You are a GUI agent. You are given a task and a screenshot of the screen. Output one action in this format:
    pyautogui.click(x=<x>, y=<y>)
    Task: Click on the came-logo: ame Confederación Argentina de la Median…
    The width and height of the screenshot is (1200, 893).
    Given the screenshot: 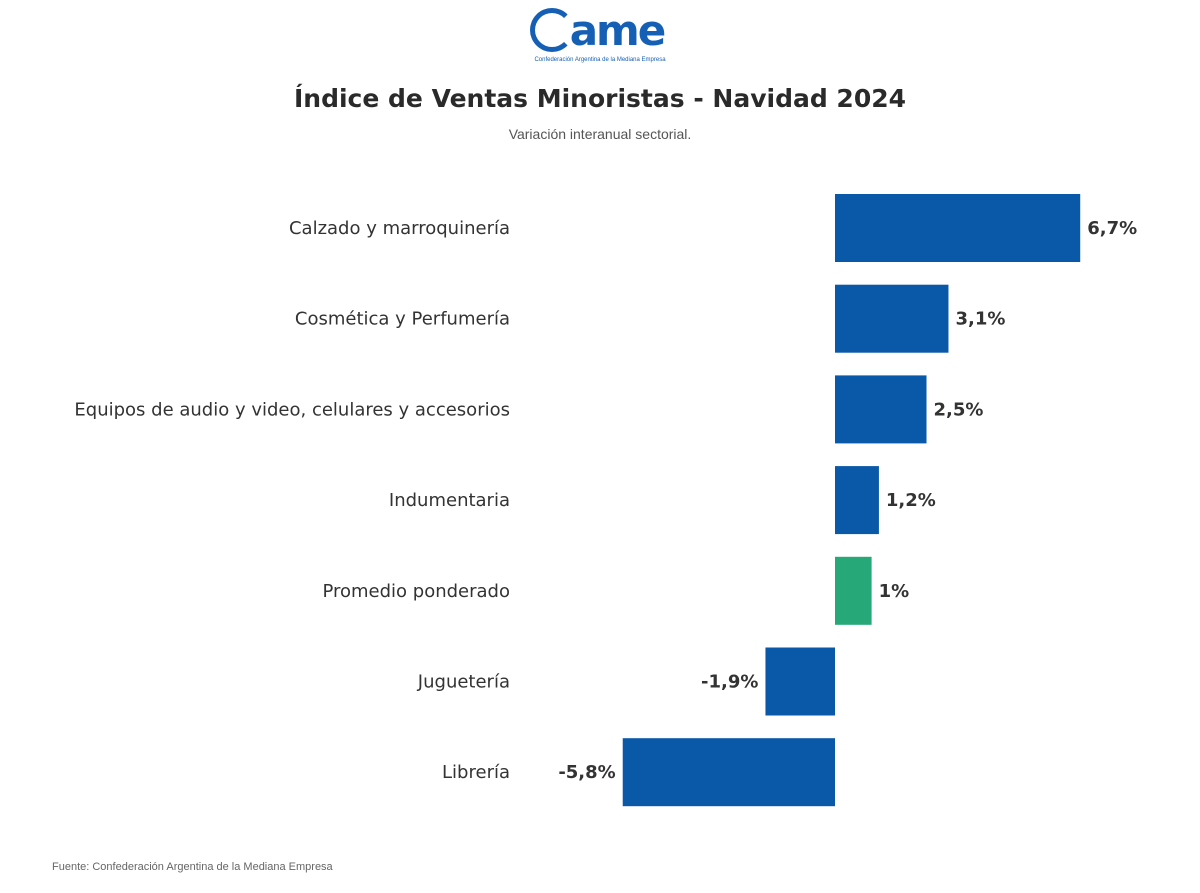 What is the action you would take?
    pyautogui.click(x=600, y=35)
    